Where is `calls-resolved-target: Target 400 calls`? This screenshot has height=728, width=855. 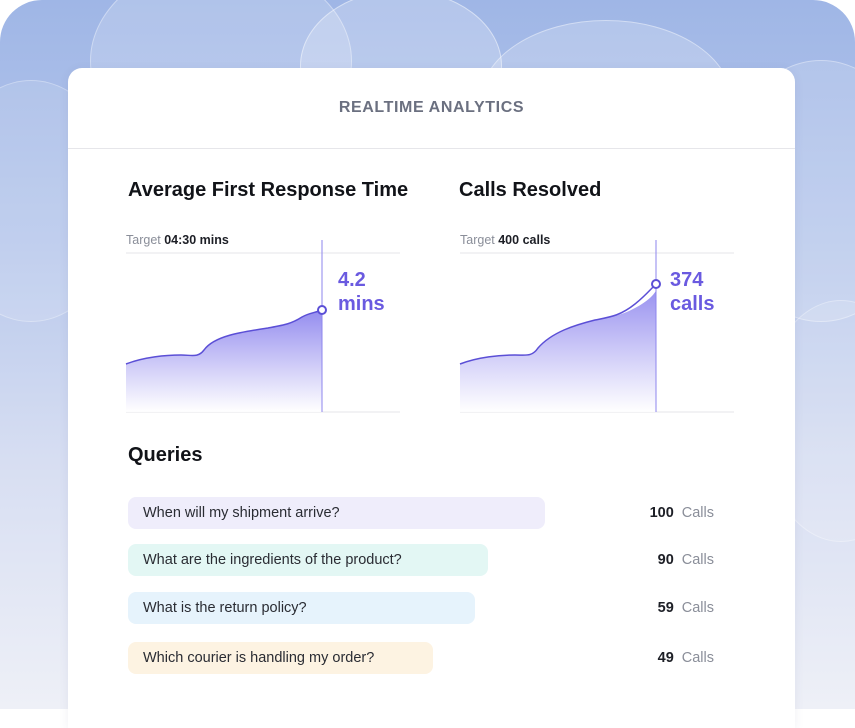
calls-resolved-target: Target 400 calls is located at coordinates (505, 240).